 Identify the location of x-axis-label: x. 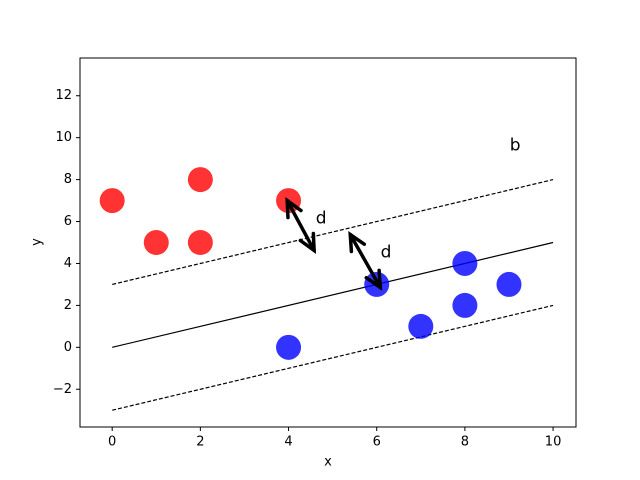
(328, 462).